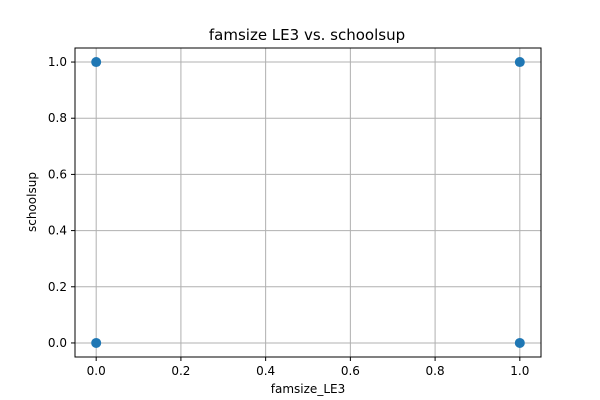 The image size is (600, 400). I want to click on y-tick-label: 0.2, so click(57, 287).